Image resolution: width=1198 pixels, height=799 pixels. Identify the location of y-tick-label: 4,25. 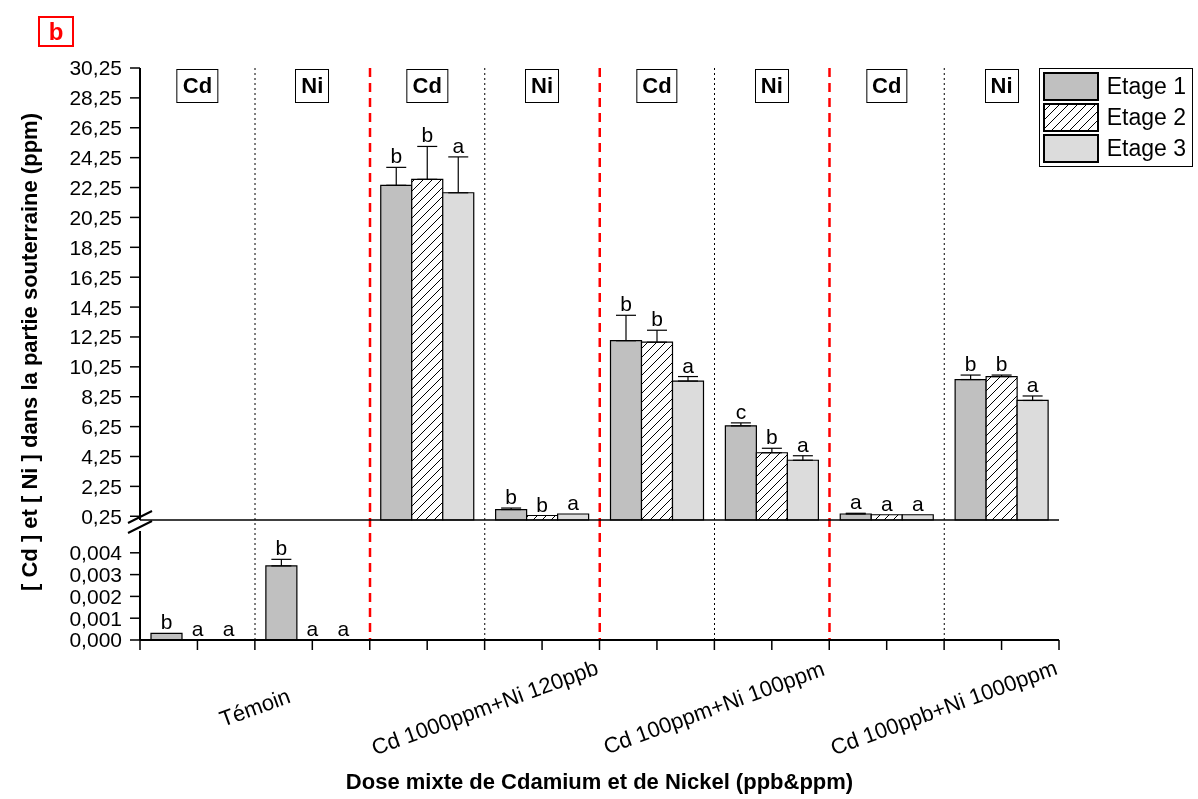
(101, 456).